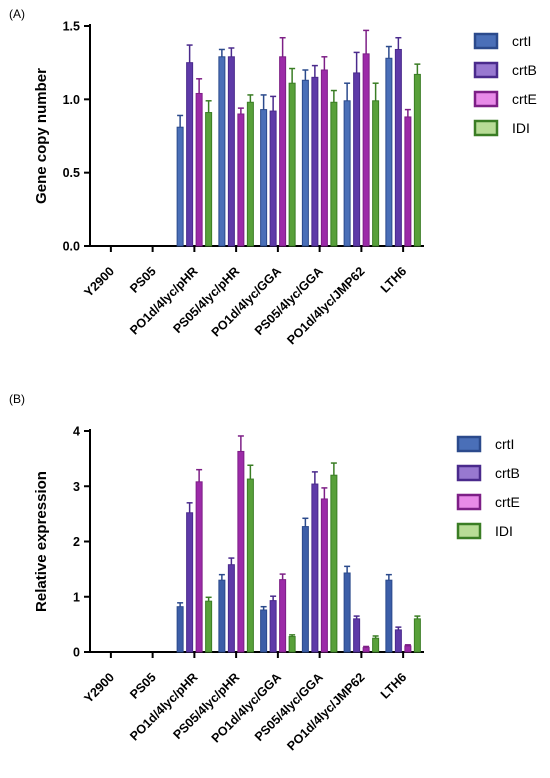  Describe the element at coordinates (41, 541) in the screenshot. I see `y-axis-title: Relative expression` at that location.